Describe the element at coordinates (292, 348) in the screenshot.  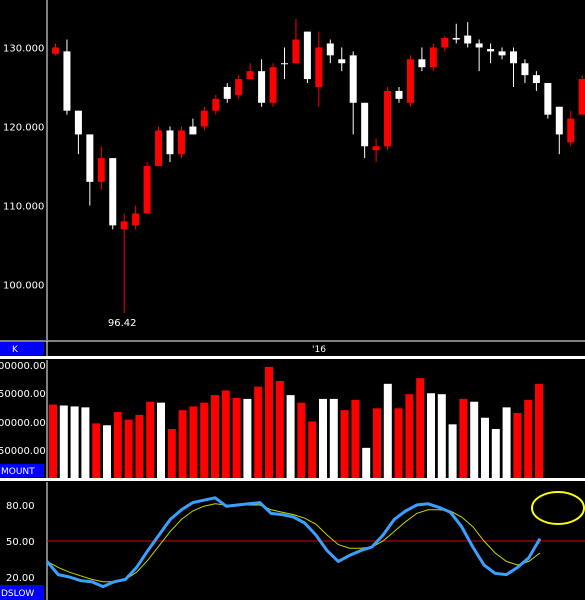
I see `date-row` at that location.